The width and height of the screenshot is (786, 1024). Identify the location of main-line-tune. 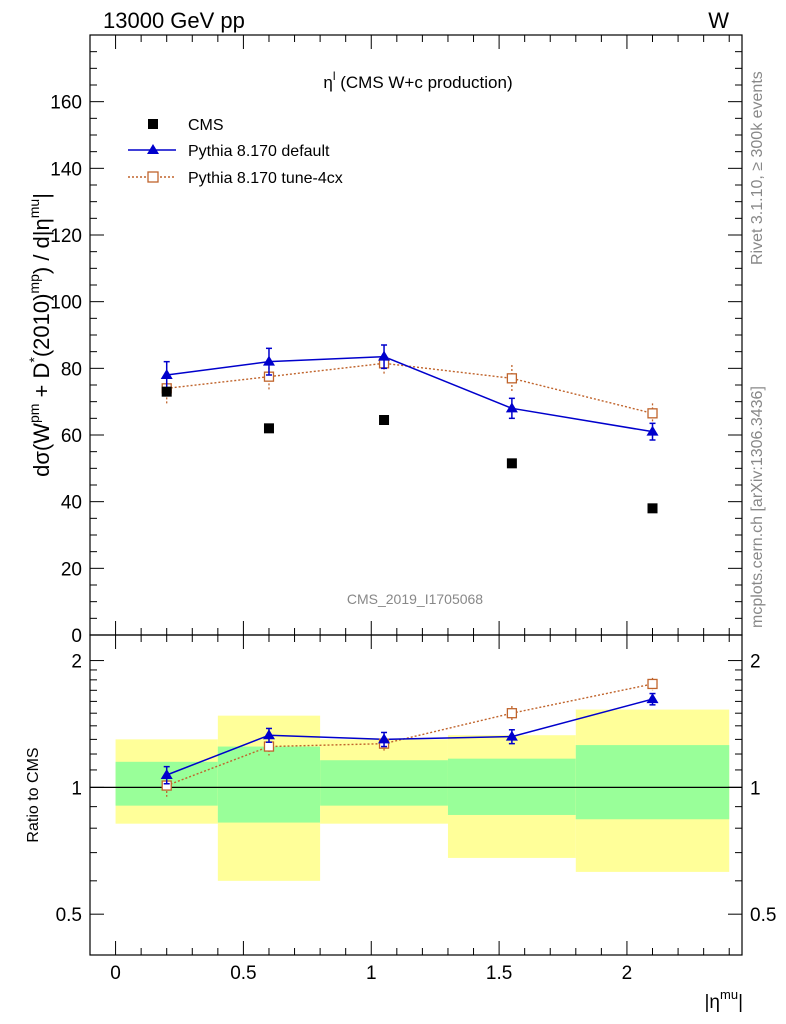
(409, 388).